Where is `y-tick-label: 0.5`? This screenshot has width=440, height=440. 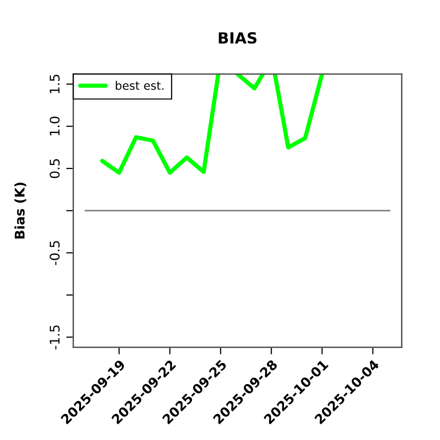 y-tick-label: 0.5 is located at coordinates (55, 168).